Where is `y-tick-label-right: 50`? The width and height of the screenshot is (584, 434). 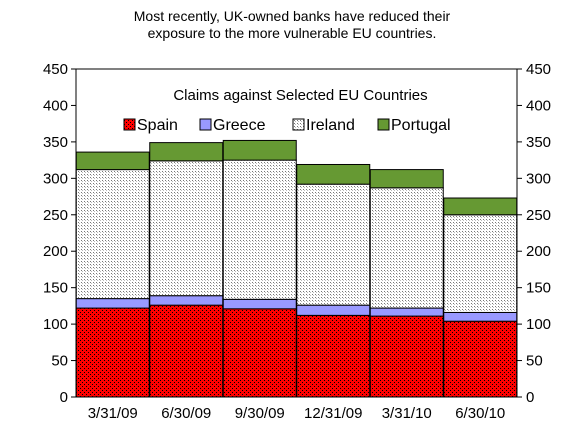
y-tick-label-right: 50 is located at coordinates (534, 361).